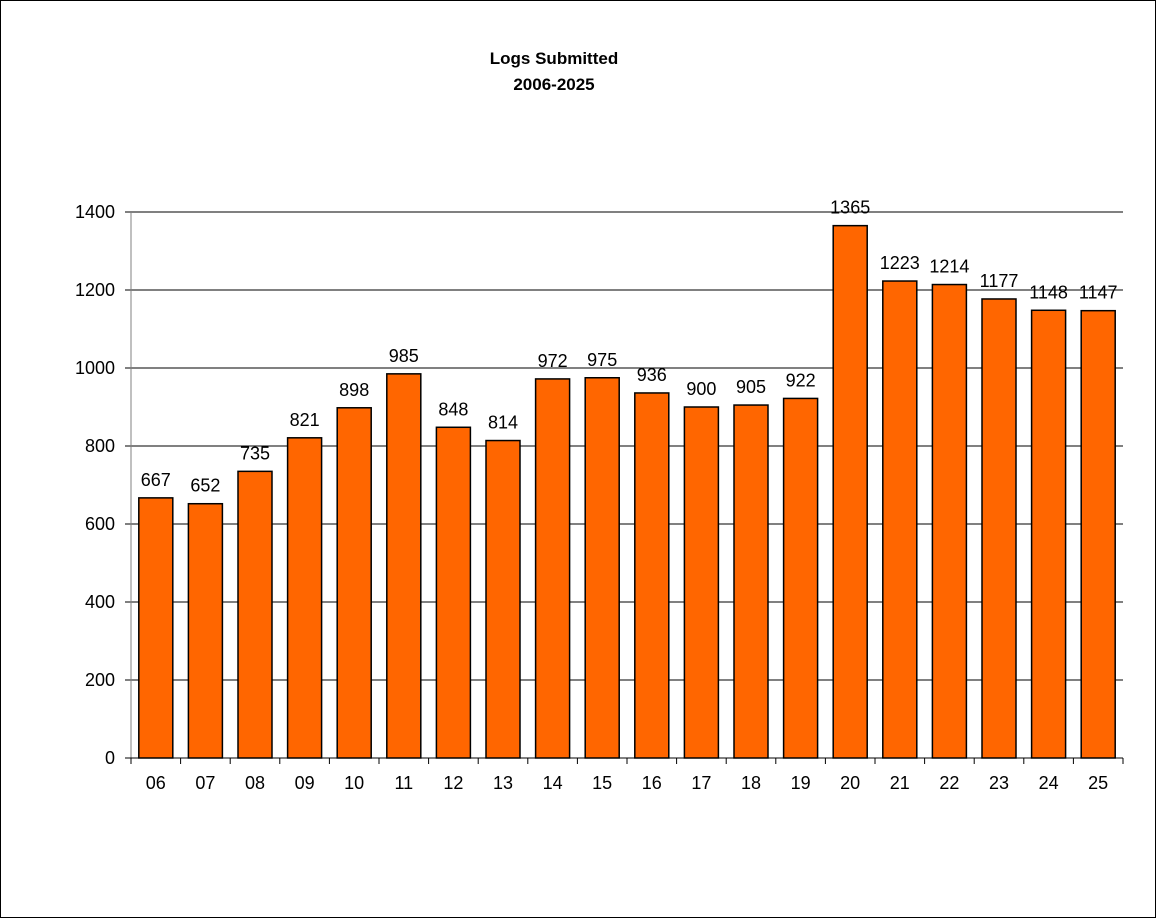 This screenshot has width=1156, height=919. I want to click on x-tick-label: 20, so click(850, 783).